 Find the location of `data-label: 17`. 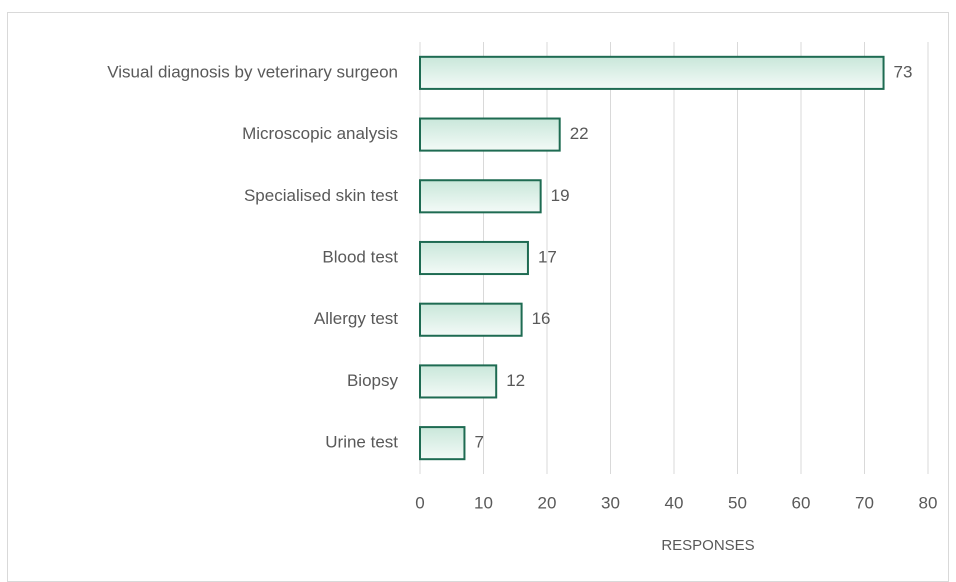

data-label: 17 is located at coordinates (547, 256).